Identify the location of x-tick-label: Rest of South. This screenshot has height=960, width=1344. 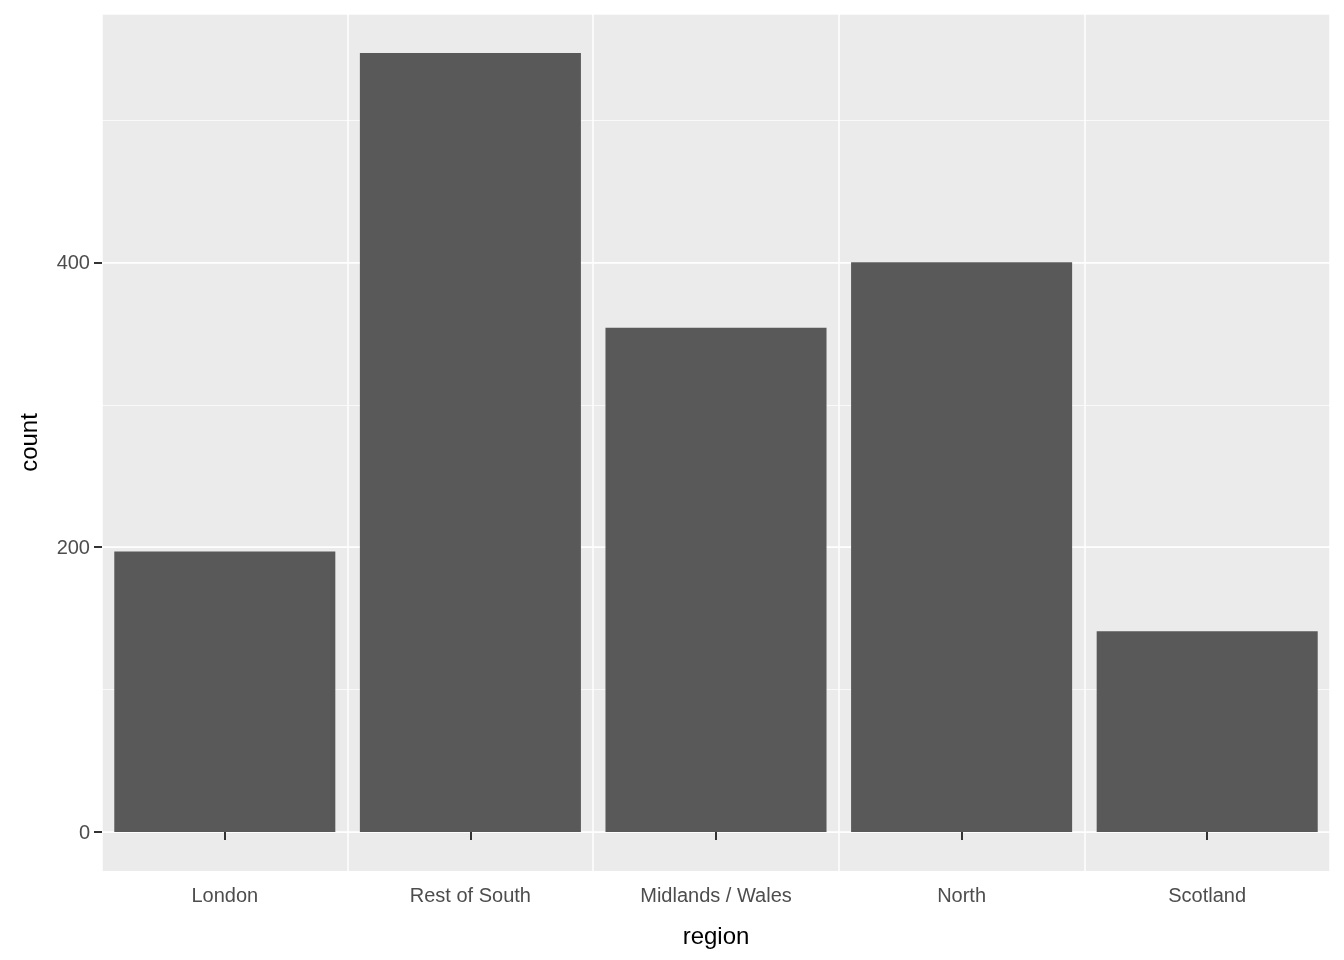
(470, 895).